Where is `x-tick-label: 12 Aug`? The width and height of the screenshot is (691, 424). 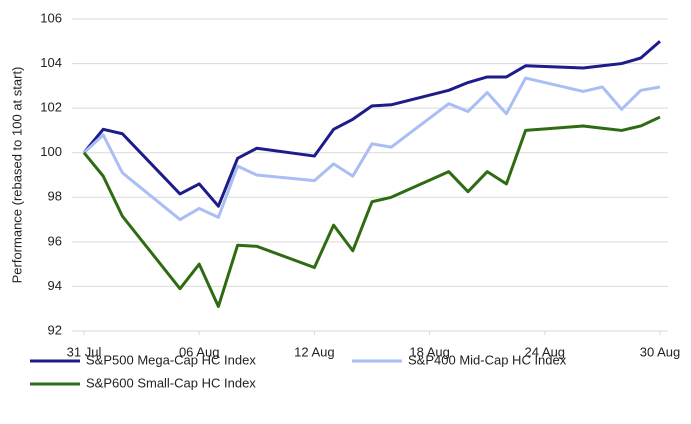
x-tick-label: 12 Aug is located at coordinates (314, 351).